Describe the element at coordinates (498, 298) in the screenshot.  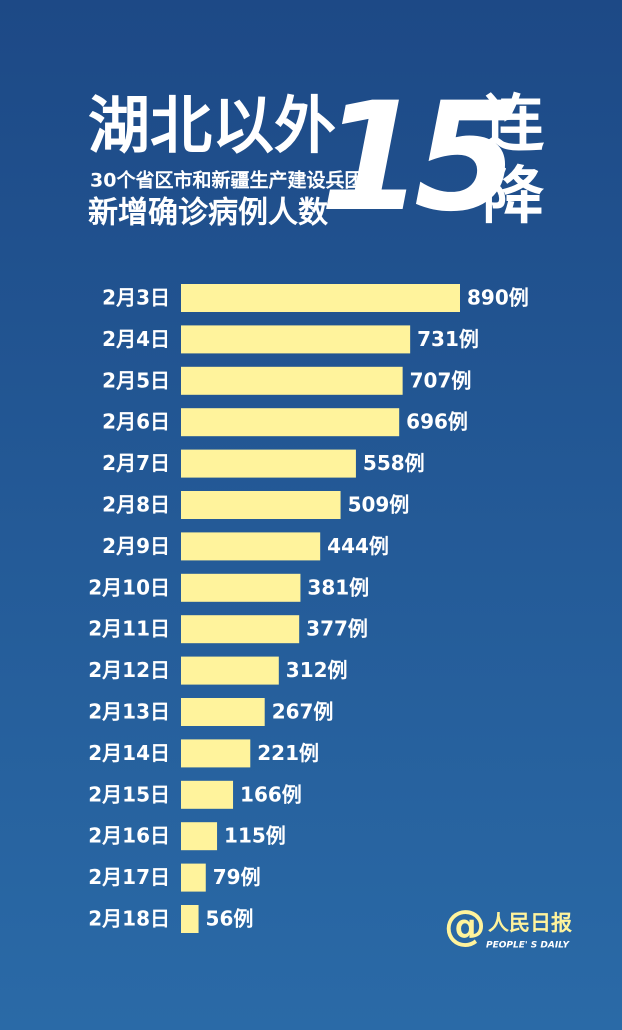
I see `value-label: 890例` at that location.